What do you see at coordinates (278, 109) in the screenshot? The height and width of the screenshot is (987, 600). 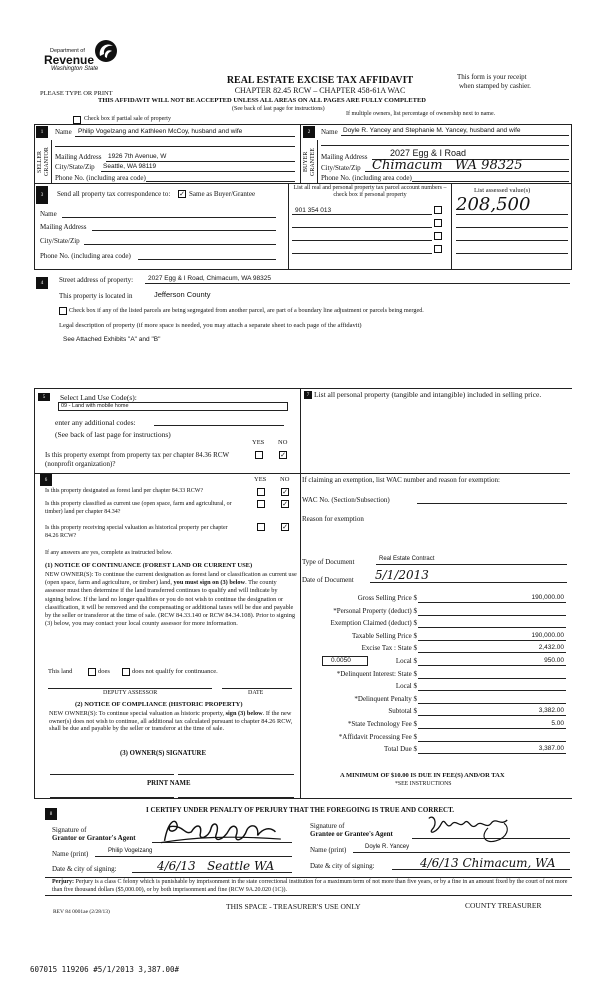 I see `instructions-note: (See back of last page for instructions)` at bounding box center [278, 109].